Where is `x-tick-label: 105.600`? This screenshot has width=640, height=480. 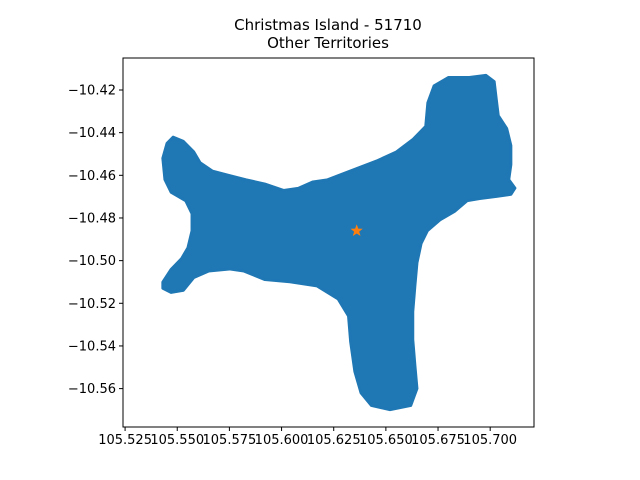 x-tick-label: 105.600 is located at coordinates (282, 440).